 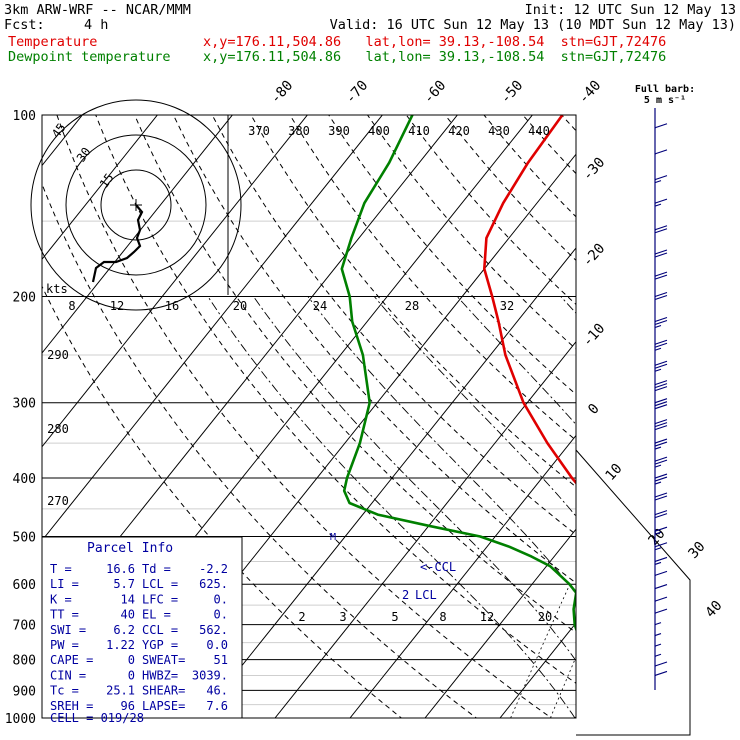 I want to click on parcel-field-label: T =, so click(x=61, y=569).